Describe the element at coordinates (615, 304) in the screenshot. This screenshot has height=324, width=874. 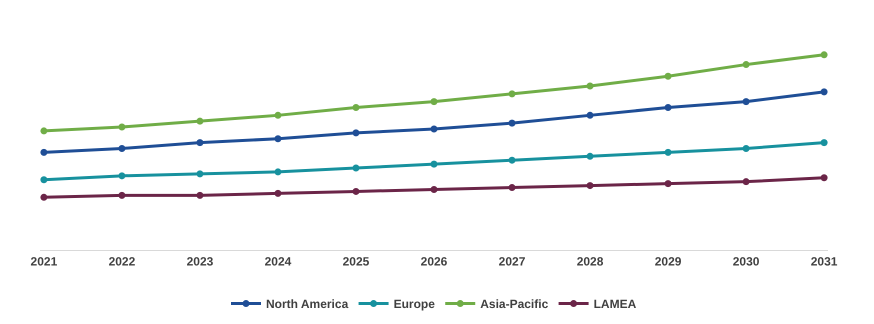
I see `legend-label: LAMEA` at that location.